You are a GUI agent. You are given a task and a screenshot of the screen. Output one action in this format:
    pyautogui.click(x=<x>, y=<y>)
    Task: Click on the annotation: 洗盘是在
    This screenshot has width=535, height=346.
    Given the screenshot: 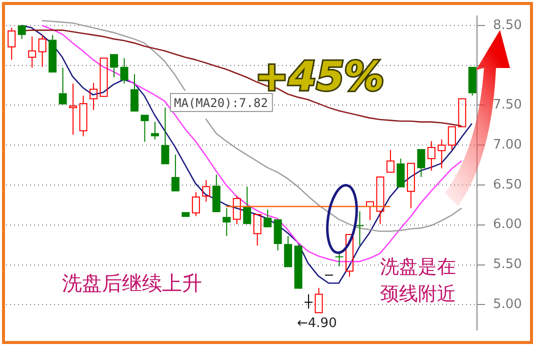 What is the action you would take?
    pyautogui.click(x=418, y=267)
    